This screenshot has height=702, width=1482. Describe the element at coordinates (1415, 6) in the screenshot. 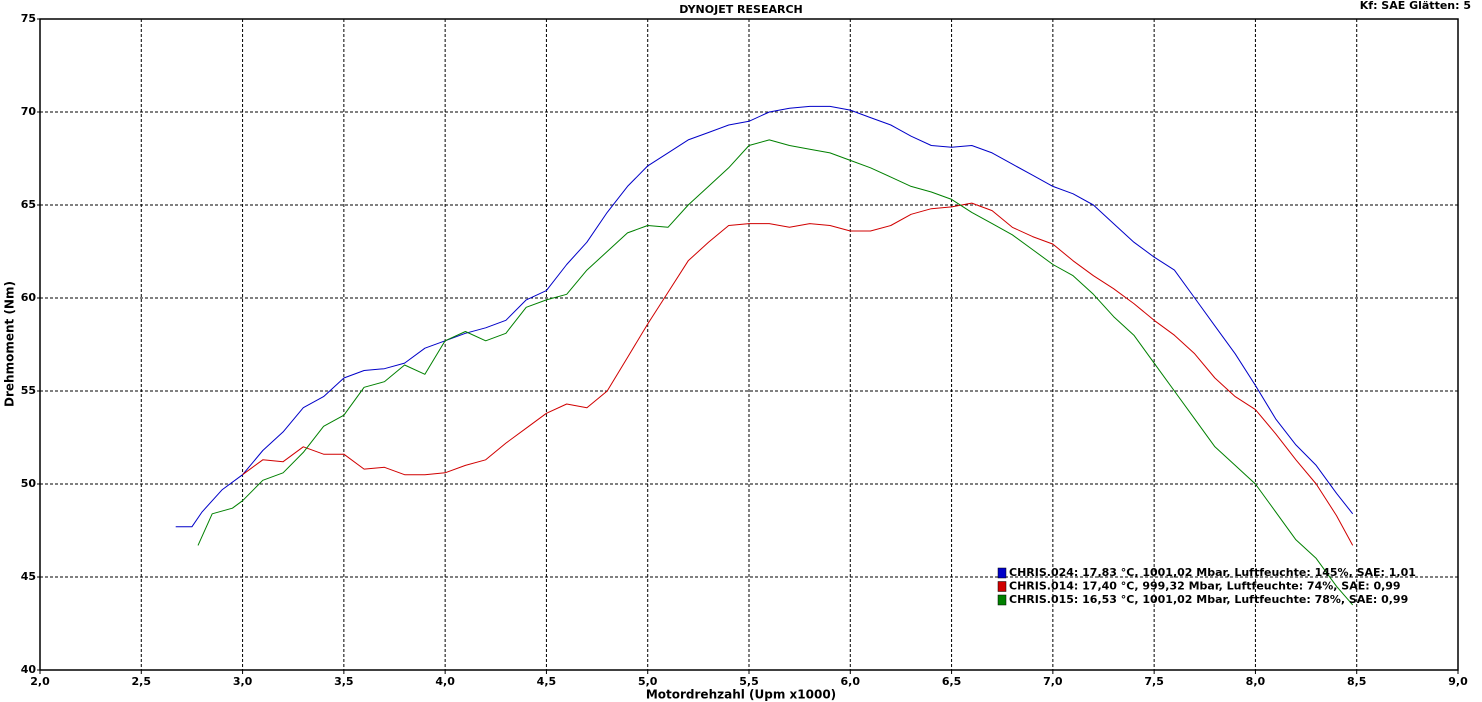

I see `chart-subtitle: Kf: SAE Glätten: 5` at that location.